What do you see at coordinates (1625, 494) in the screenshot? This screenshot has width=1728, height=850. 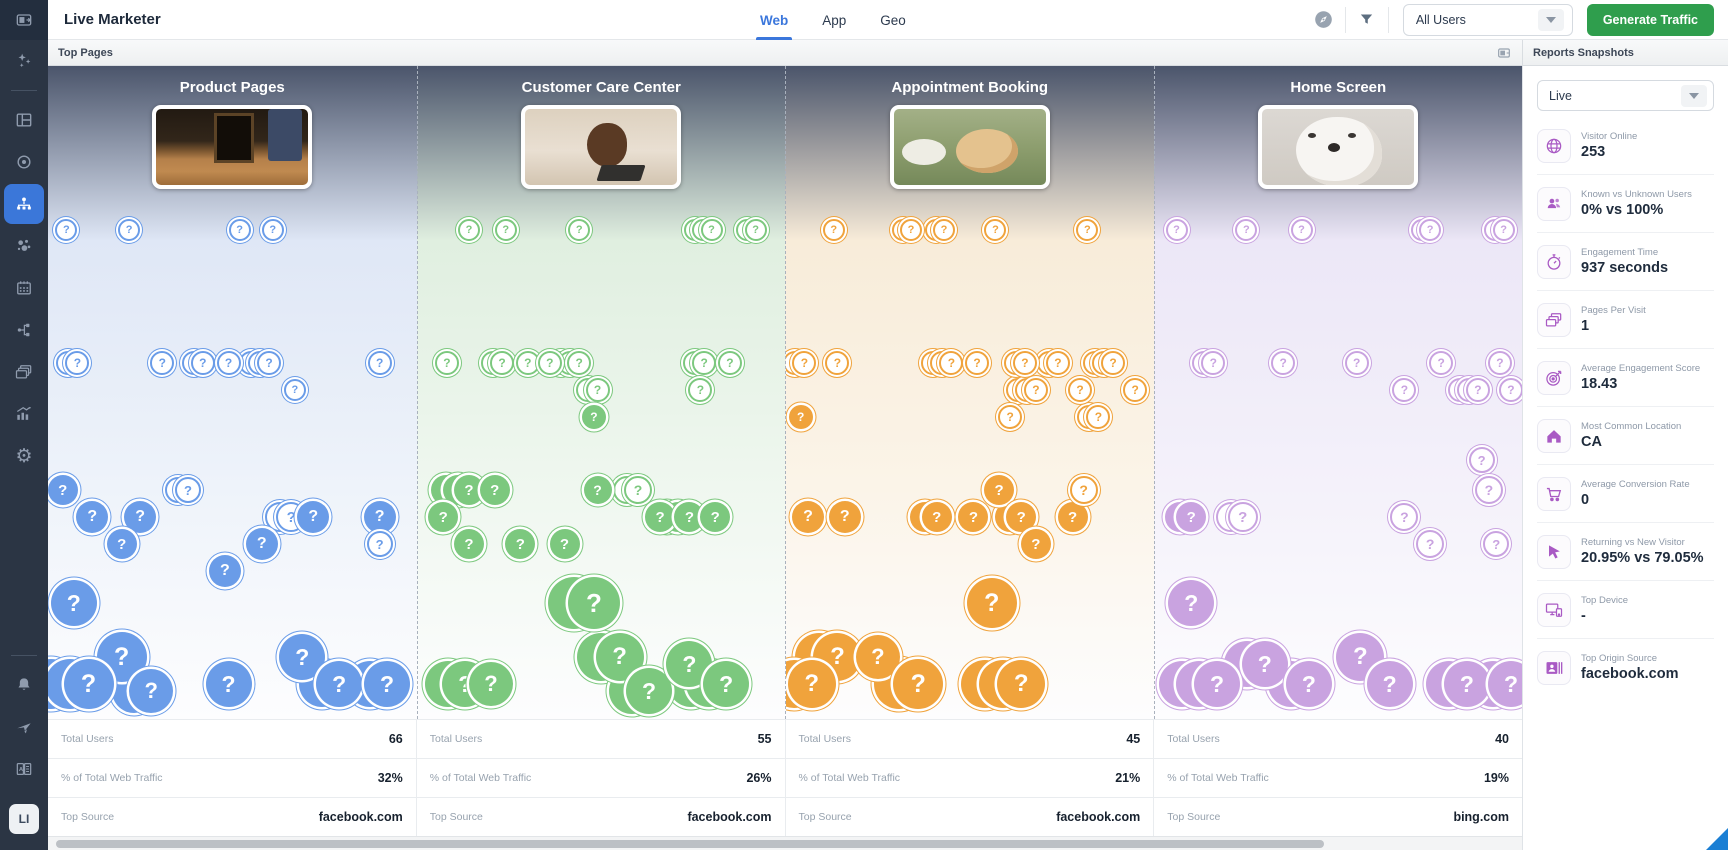 I see `metric-item: Average Conversion Rate 0` at bounding box center [1625, 494].